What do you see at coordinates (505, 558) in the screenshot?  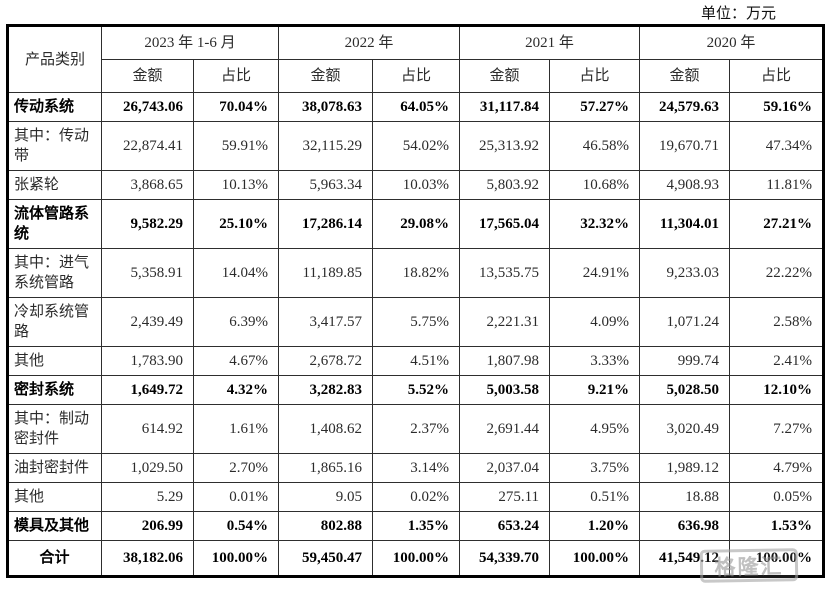 I see `amount-cell: 54,339.70` at bounding box center [505, 558].